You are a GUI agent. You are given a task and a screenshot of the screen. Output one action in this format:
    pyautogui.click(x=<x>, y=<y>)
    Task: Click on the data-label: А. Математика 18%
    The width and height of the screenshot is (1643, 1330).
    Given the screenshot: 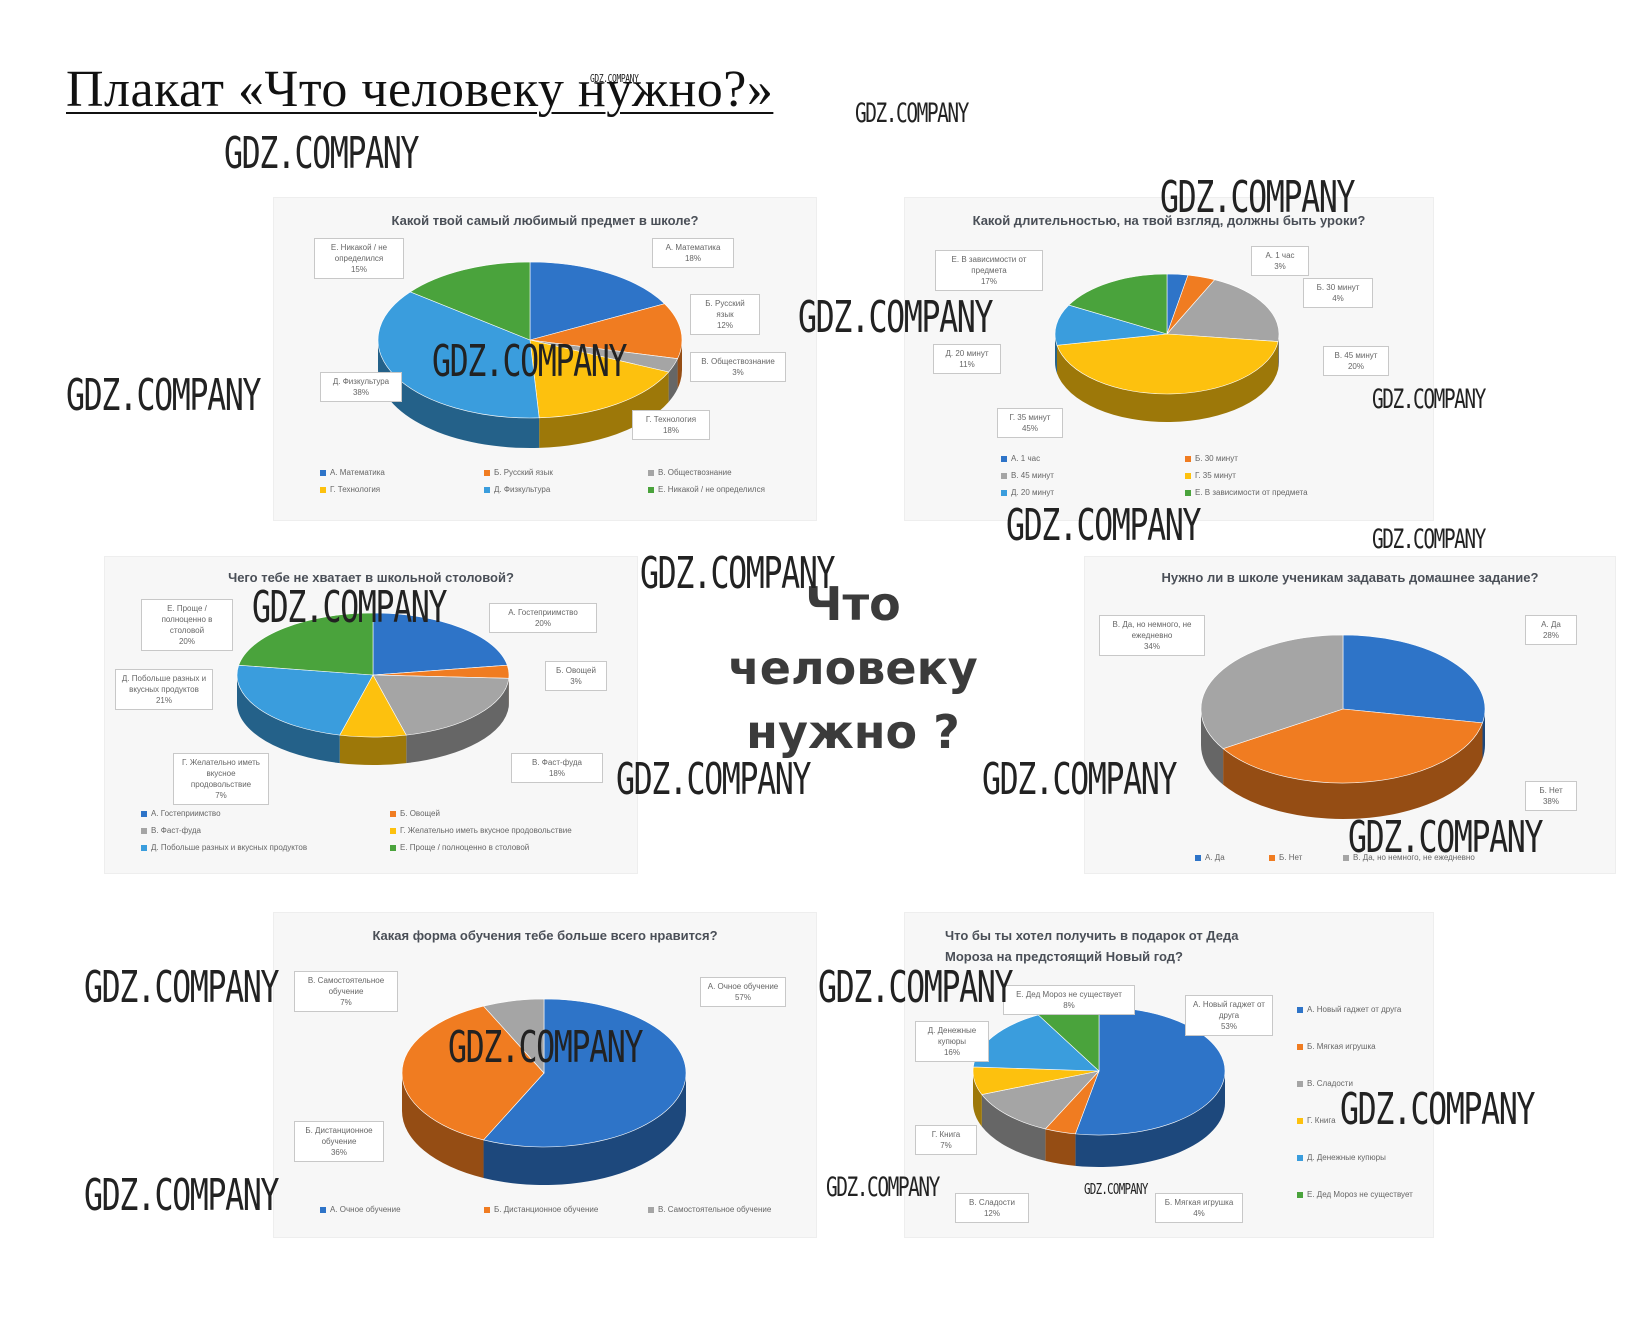 What is the action you would take?
    pyautogui.click(x=693, y=253)
    